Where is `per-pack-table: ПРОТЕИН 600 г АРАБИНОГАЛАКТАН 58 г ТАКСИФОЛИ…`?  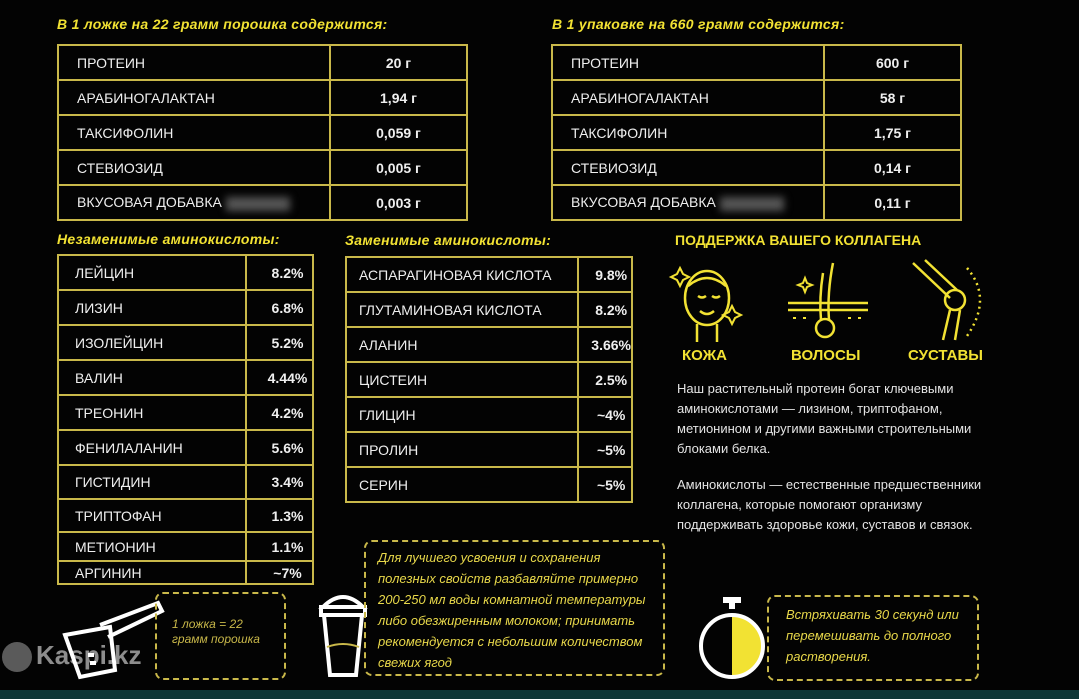 per-pack-table: ПРОТЕИН 600 г АРАБИНОГАЛАКТАН 58 г ТАКСИФОЛИ… is located at coordinates (756, 132).